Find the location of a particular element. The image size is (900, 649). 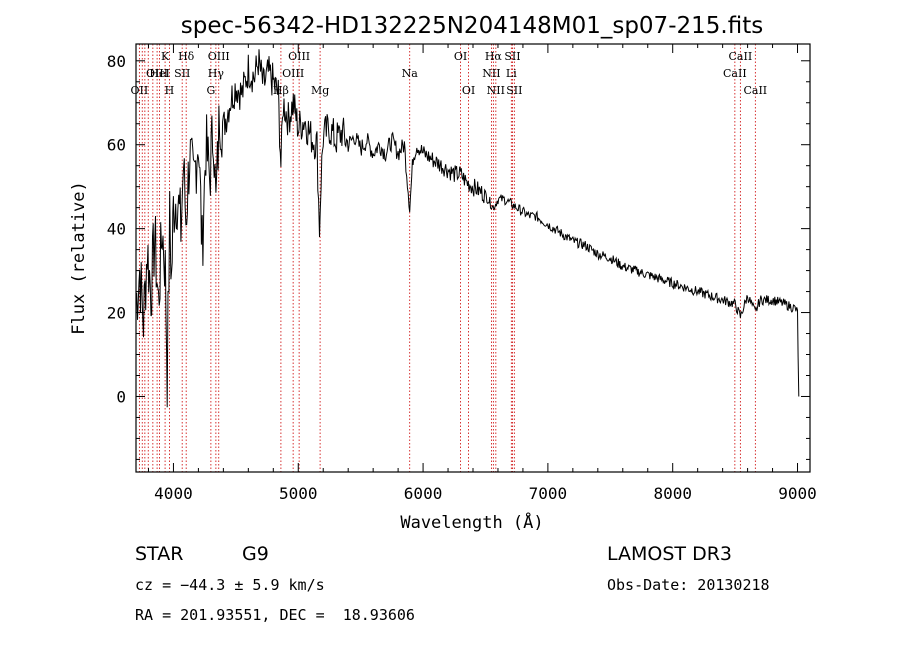

line-label: H is located at coordinates (170, 90).